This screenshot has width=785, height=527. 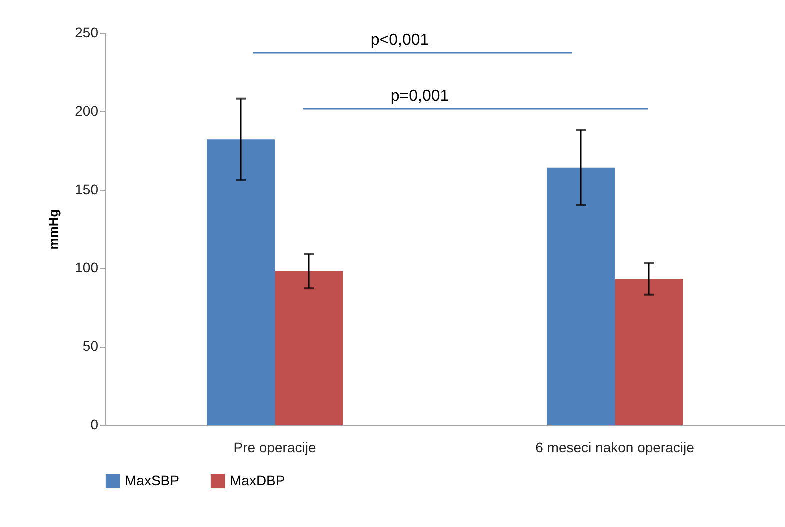 What do you see at coordinates (400, 40) in the screenshot?
I see `annotation: p<0,001` at bounding box center [400, 40].